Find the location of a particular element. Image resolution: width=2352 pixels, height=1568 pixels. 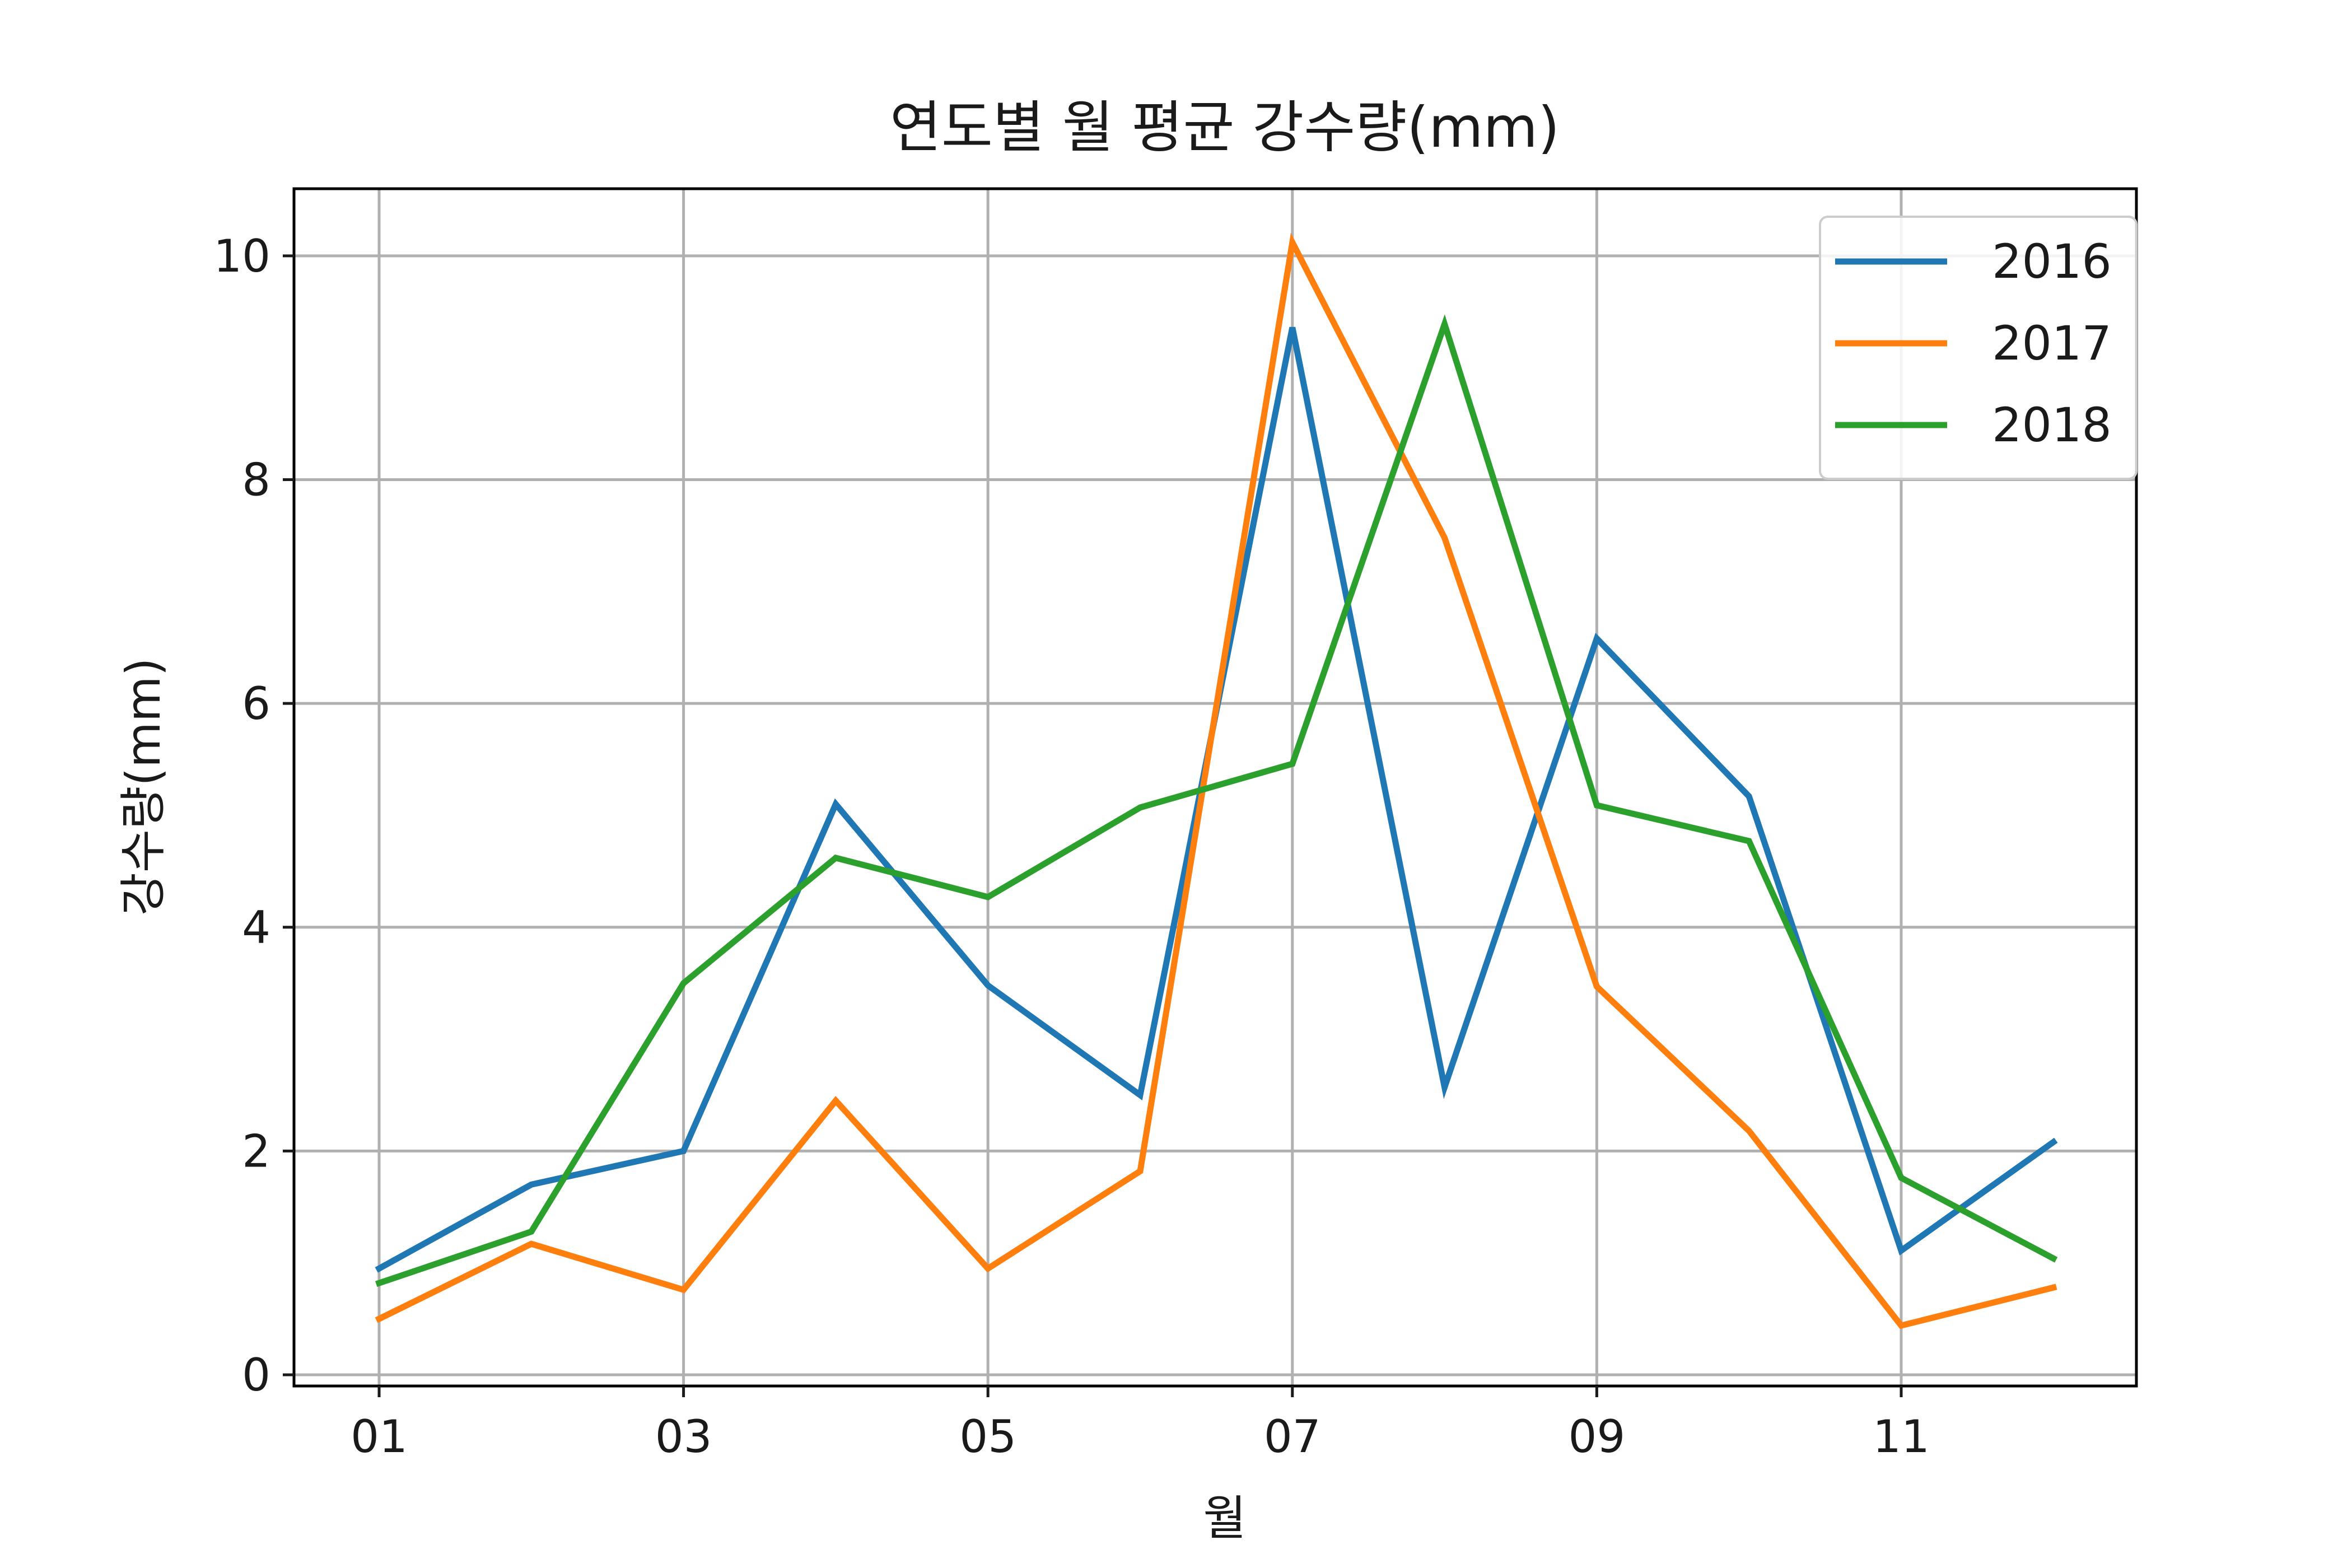

y-tick-label: 0 is located at coordinates (256, 1375).